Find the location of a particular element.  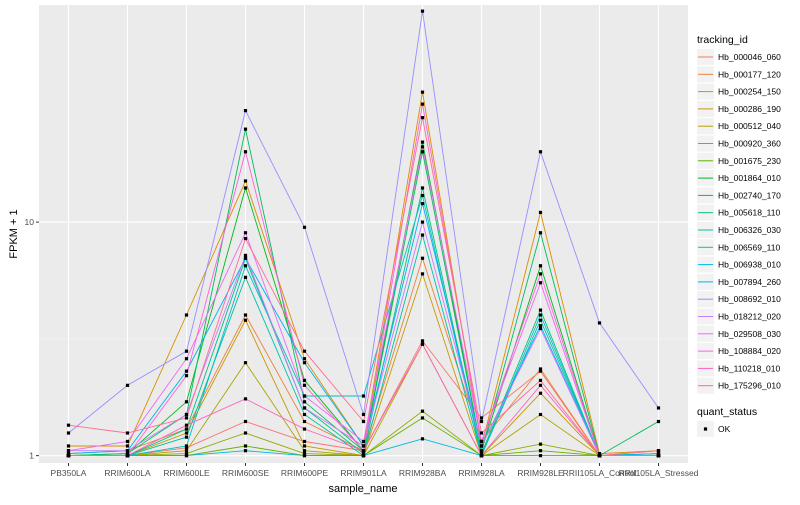

x-tick-label: RRIM600LE is located at coordinates (186, 473).